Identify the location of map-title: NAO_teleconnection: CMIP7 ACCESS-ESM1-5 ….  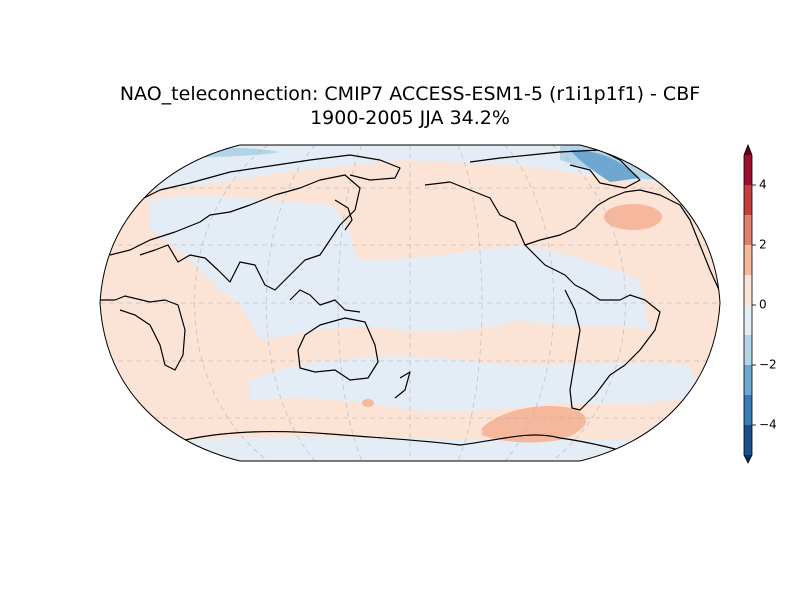
(410, 94).